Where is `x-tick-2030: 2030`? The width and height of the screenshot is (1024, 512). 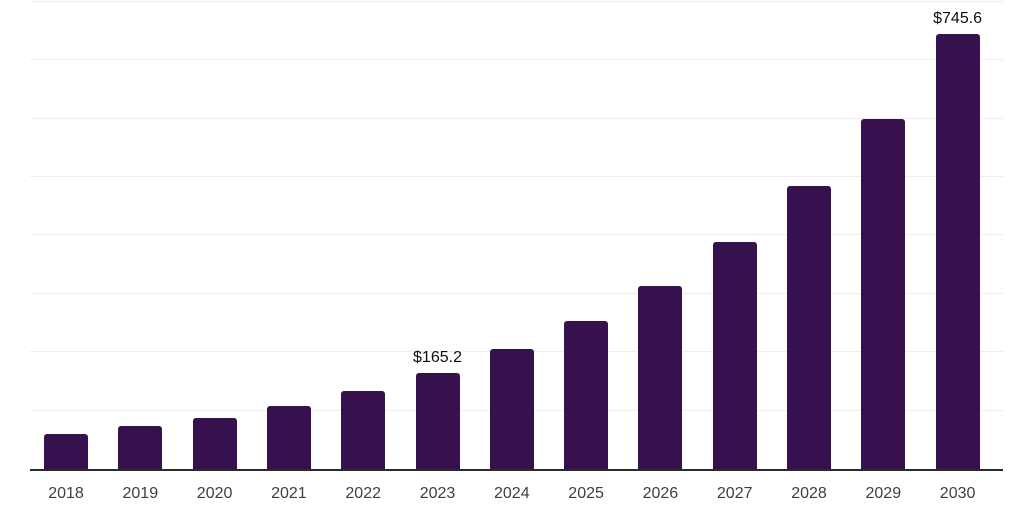
x-tick-2030: 2030 is located at coordinates (957, 493).